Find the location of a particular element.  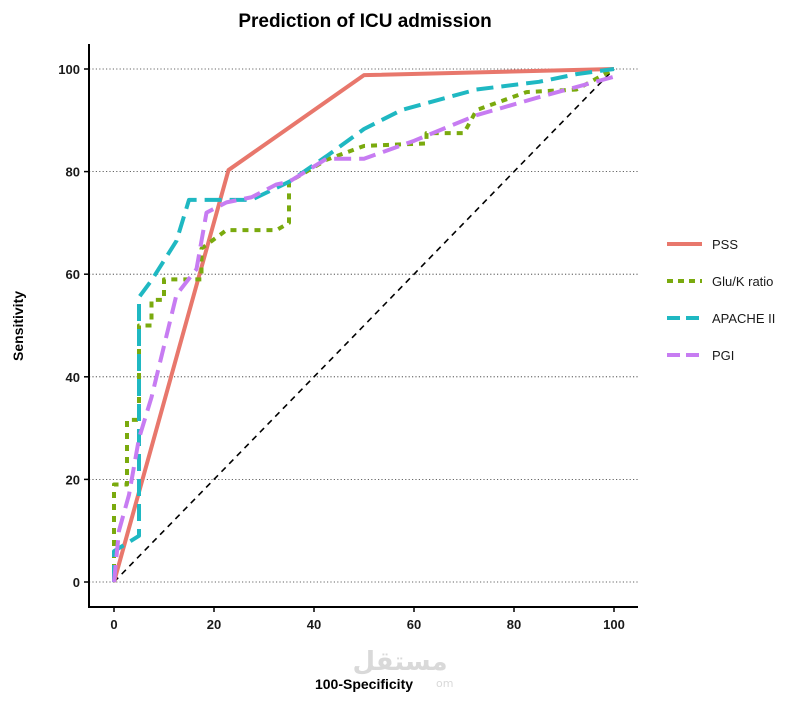

x-tick-label-40: 40 is located at coordinates (314, 624).